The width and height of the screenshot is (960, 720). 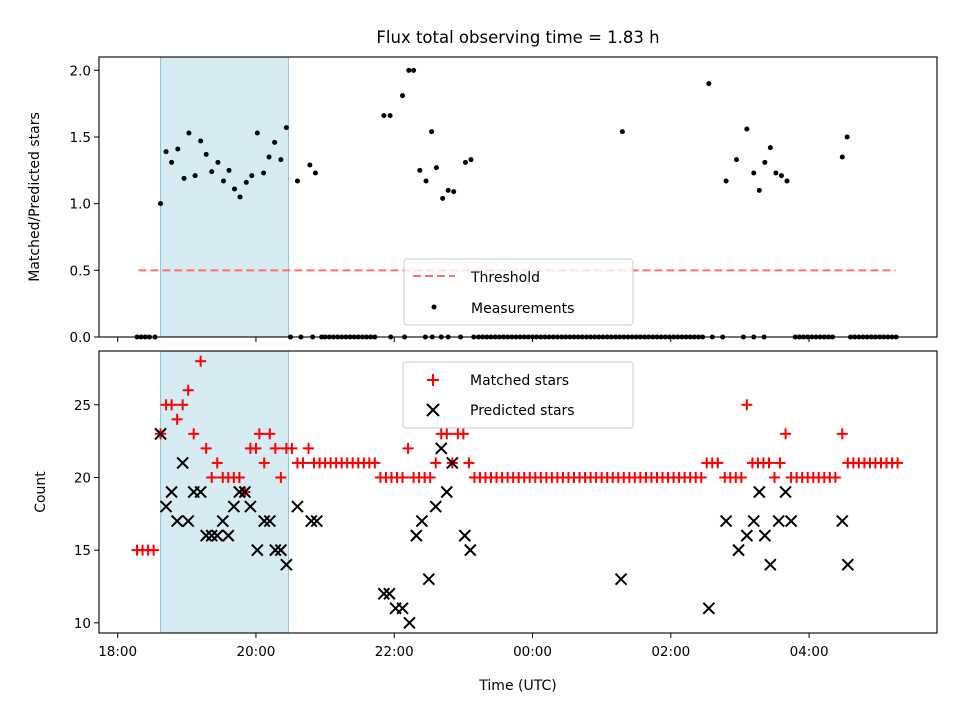 What do you see at coordinates (517, 37) in the screenshot?
I see `chart-title: Flux total observing time = 1.83 h` at bounding box center [517, 37].